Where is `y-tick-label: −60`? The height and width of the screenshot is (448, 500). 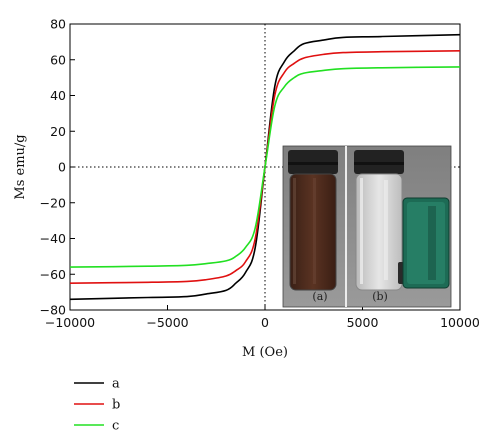 y-tick-label: −60 is located at coordinates (53, 274).